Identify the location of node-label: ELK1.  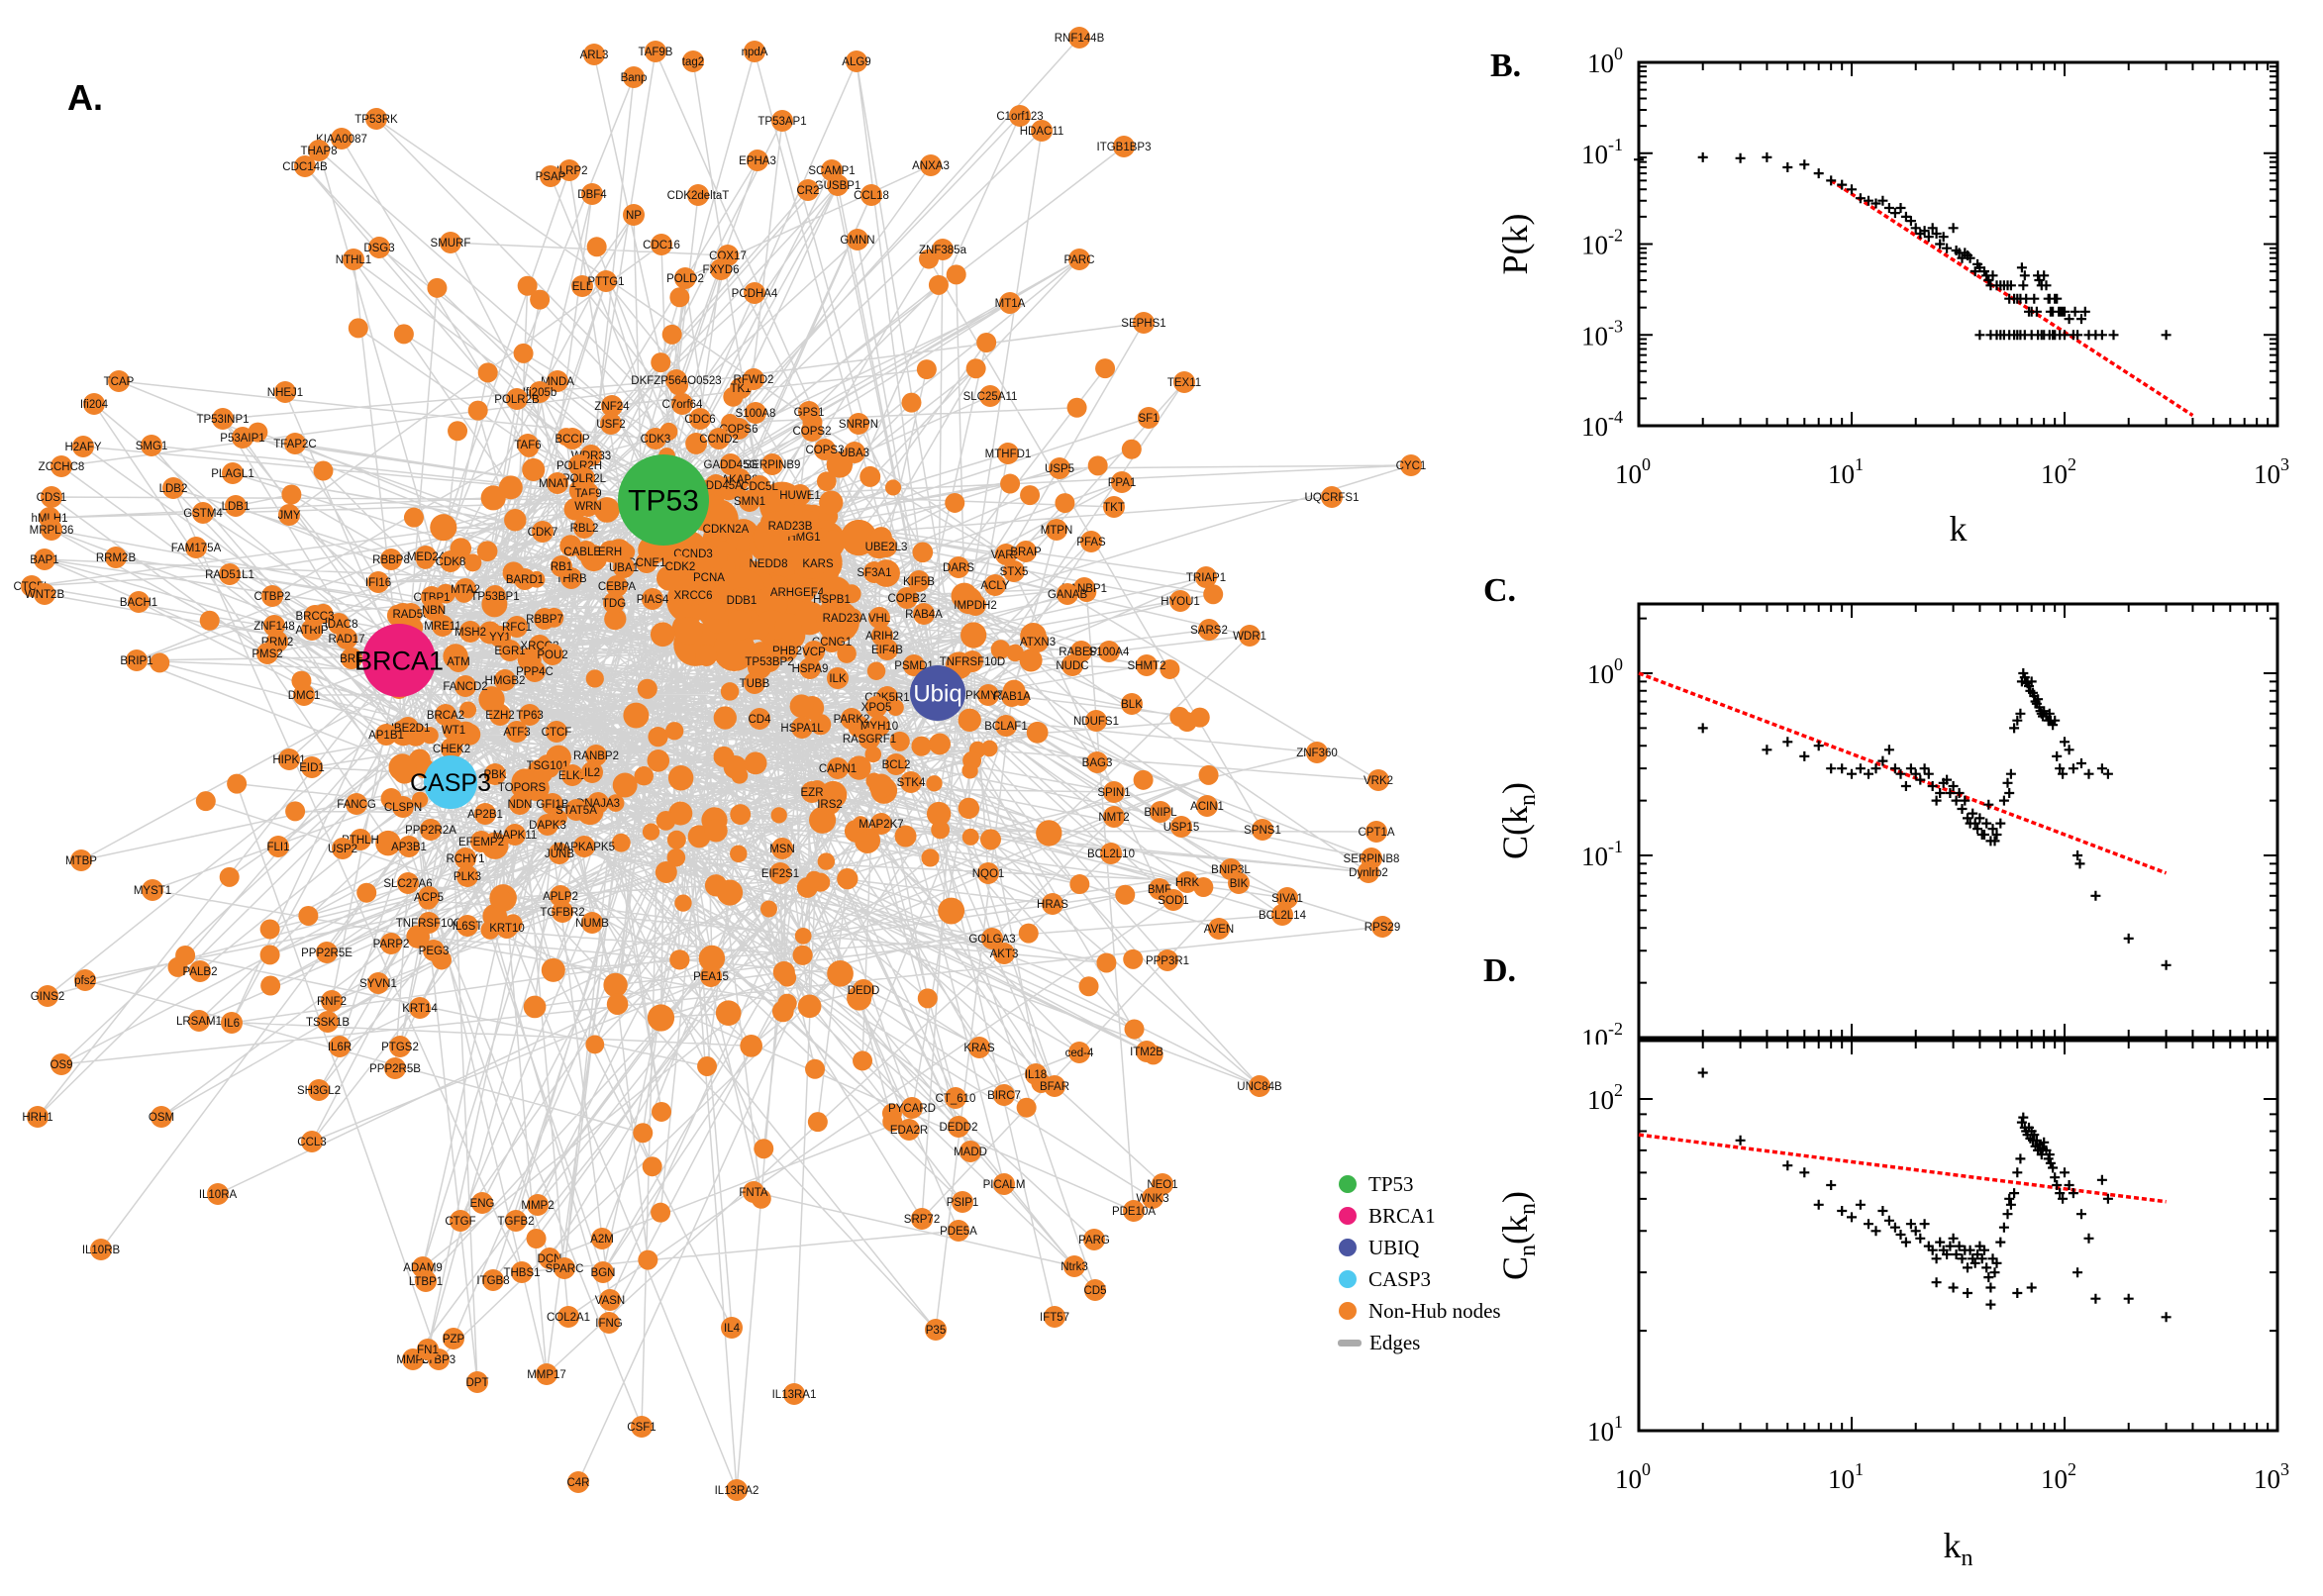
(572, 776).